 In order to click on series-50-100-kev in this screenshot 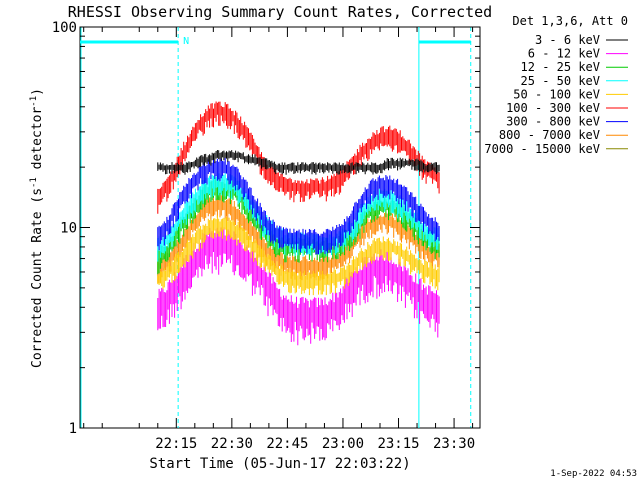, I will do `click(298, 255)`.